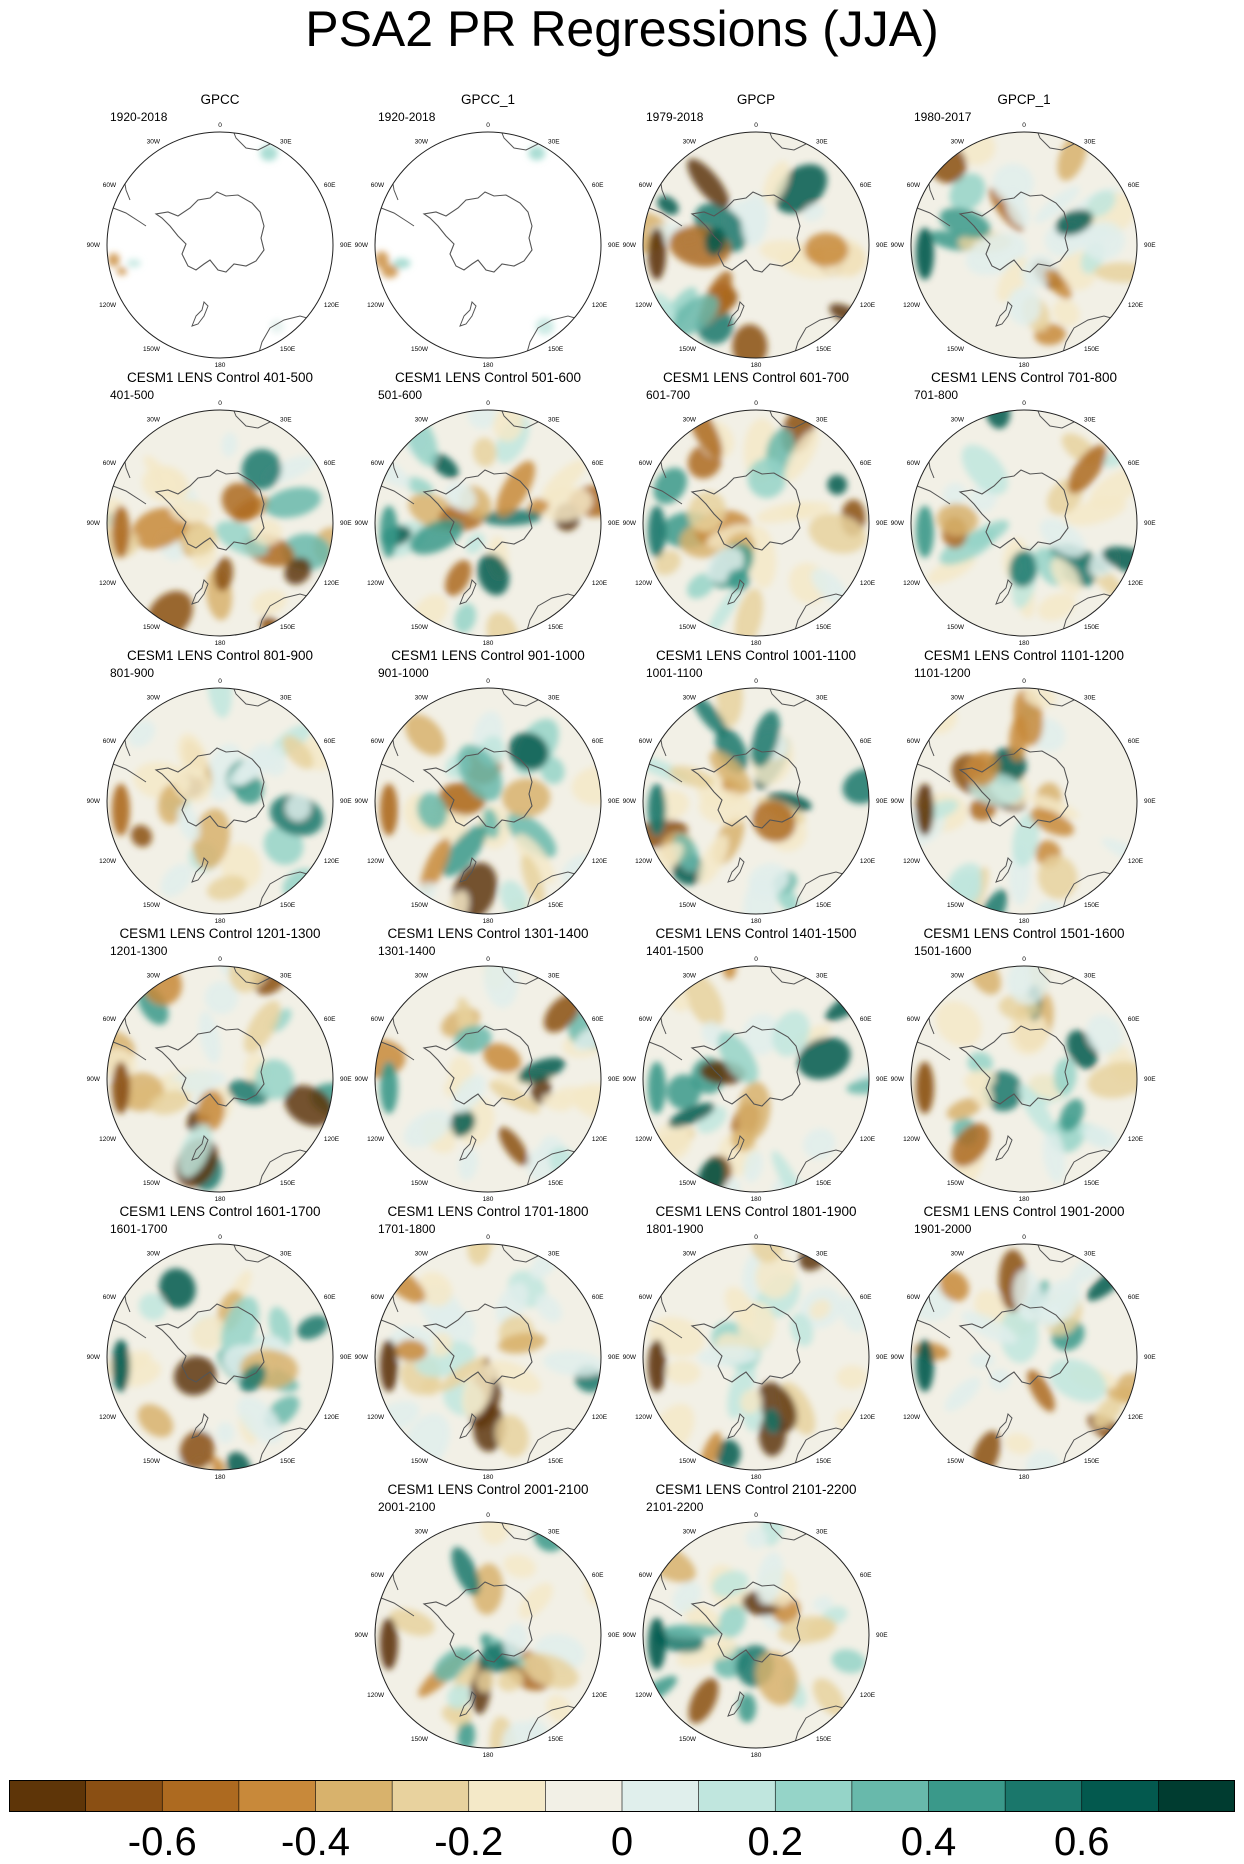 Image resolution: width=1244 pixels, height=1864 pixels. I want to click on panel-period: 2001-2100, so click(407, 1507).